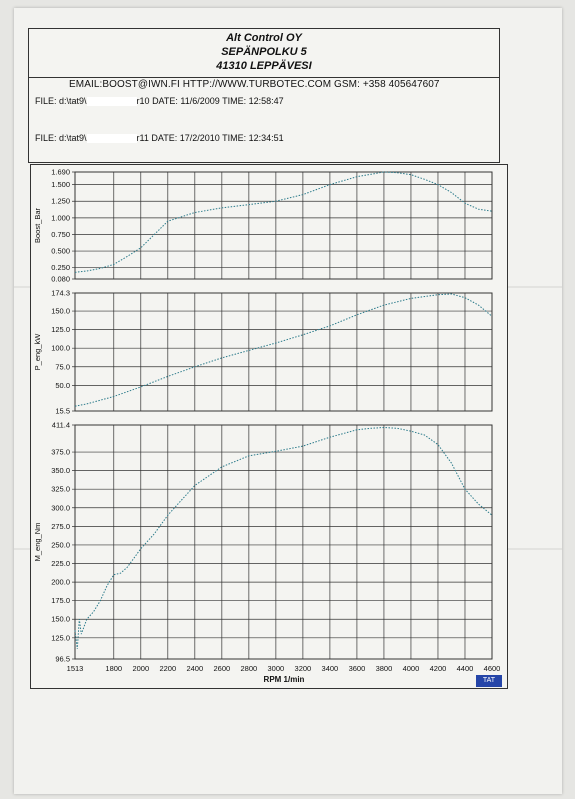 Image resolution: width=575 pixels, height=799 pixels. I want to click on x-tick-label: 4600, so click(492, 668).